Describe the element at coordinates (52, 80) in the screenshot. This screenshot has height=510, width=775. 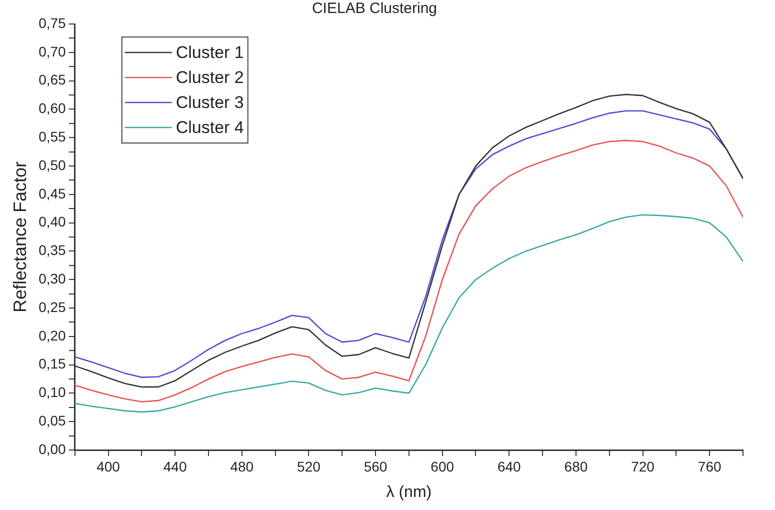
I see `y-tick-label: 0,65` at that location.